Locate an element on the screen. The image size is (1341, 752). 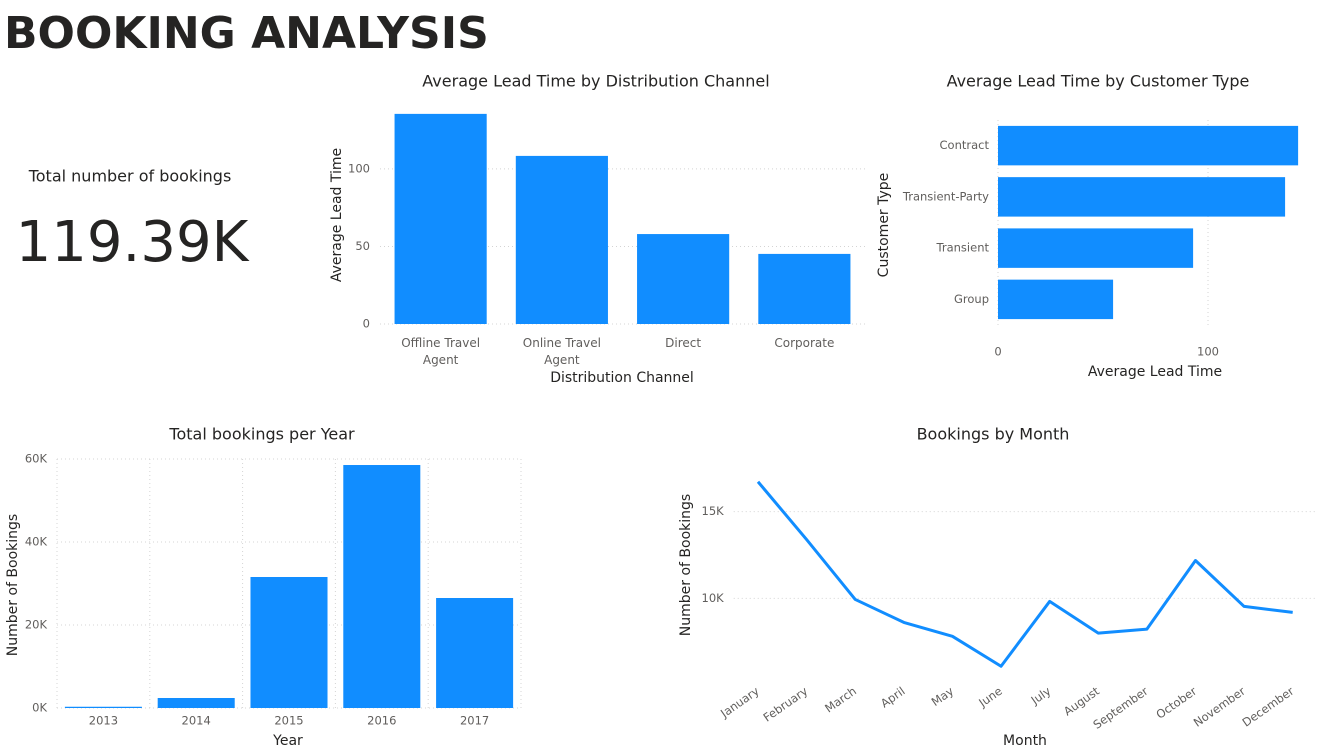
chart-title: Average Lead Time by Customer Type is located at coordinates (1098, 81).